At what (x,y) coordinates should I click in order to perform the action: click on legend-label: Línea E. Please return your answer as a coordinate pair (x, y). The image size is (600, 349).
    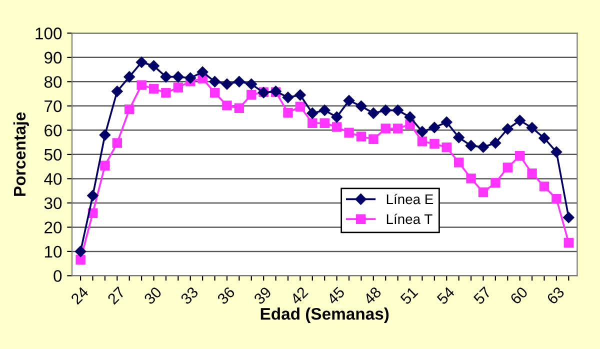
    Looking at the image, I should click on (410, 199).